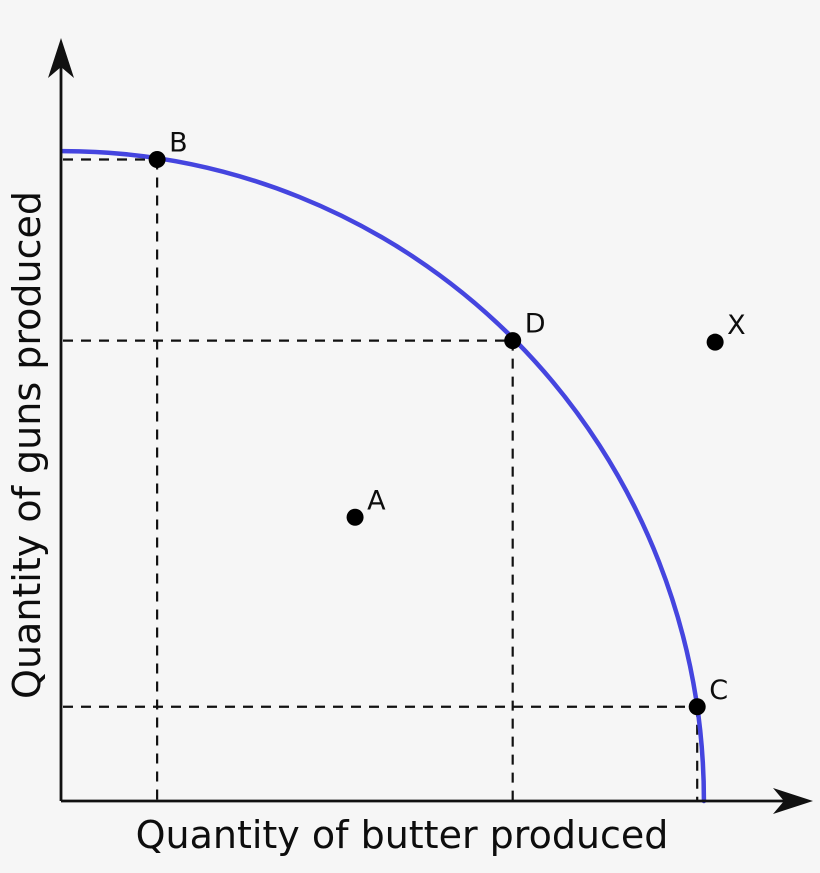 The width and height of the screenshot is (820, 873). I want to click on x-axis-arrowhead, so click(793, 801).